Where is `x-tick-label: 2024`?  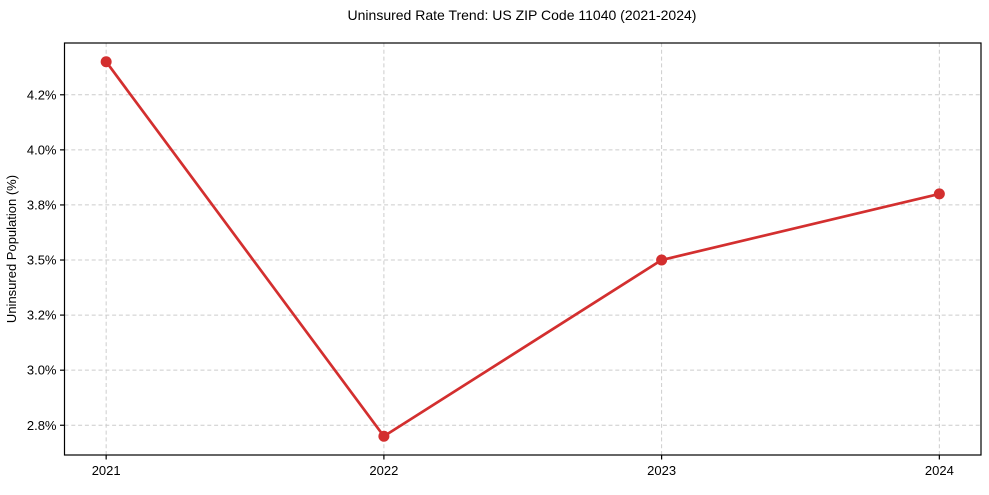 x-tick-label: 2024 is located at coordinates (939, 470).